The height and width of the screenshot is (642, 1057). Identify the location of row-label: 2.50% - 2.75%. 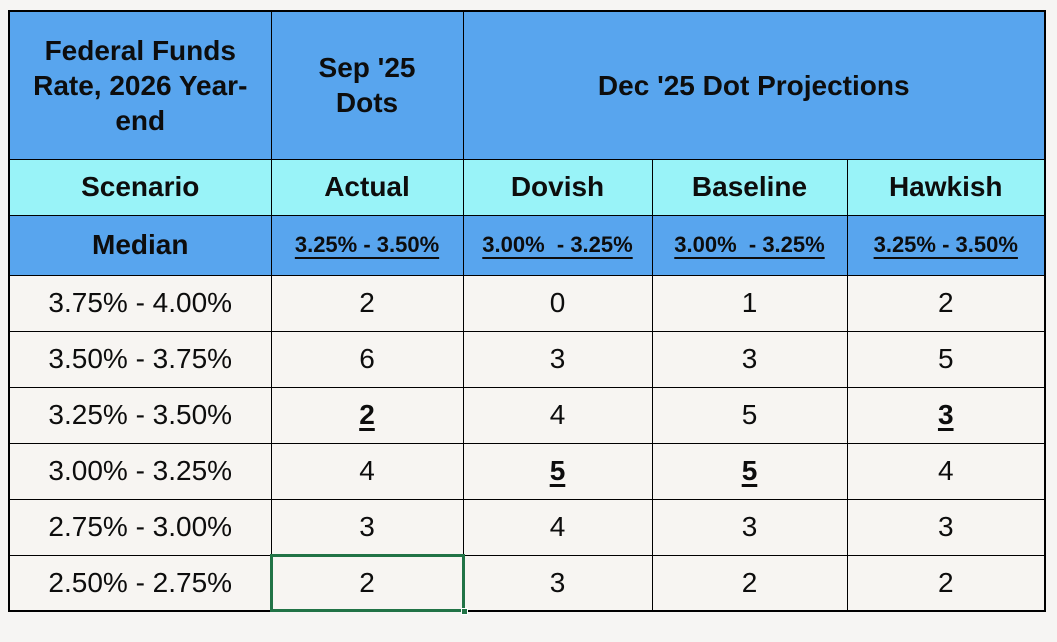
(140, 583).